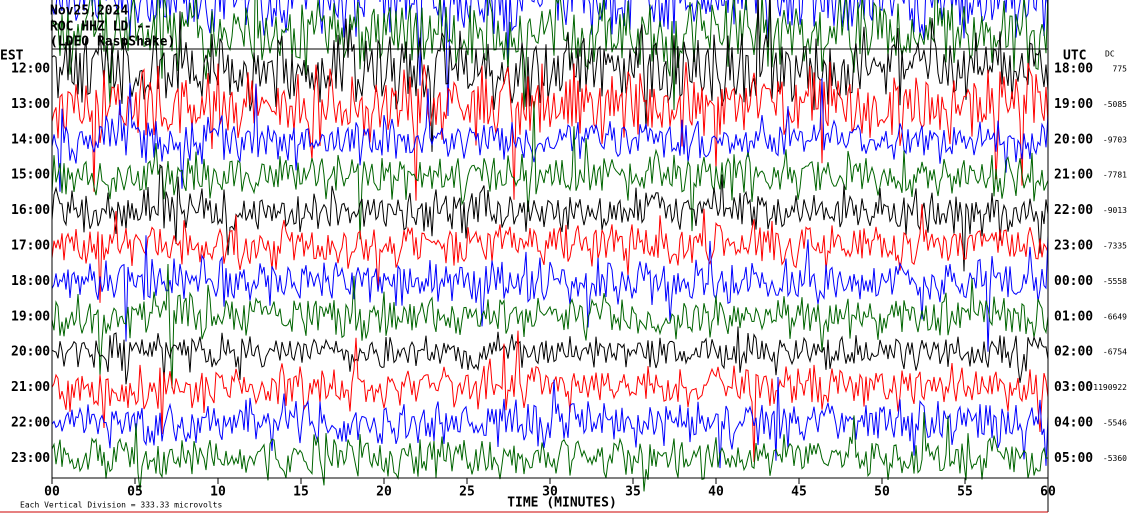 The image size is (1130, 519). I want to click on utc-label: 04:00, so click(1073, 423).